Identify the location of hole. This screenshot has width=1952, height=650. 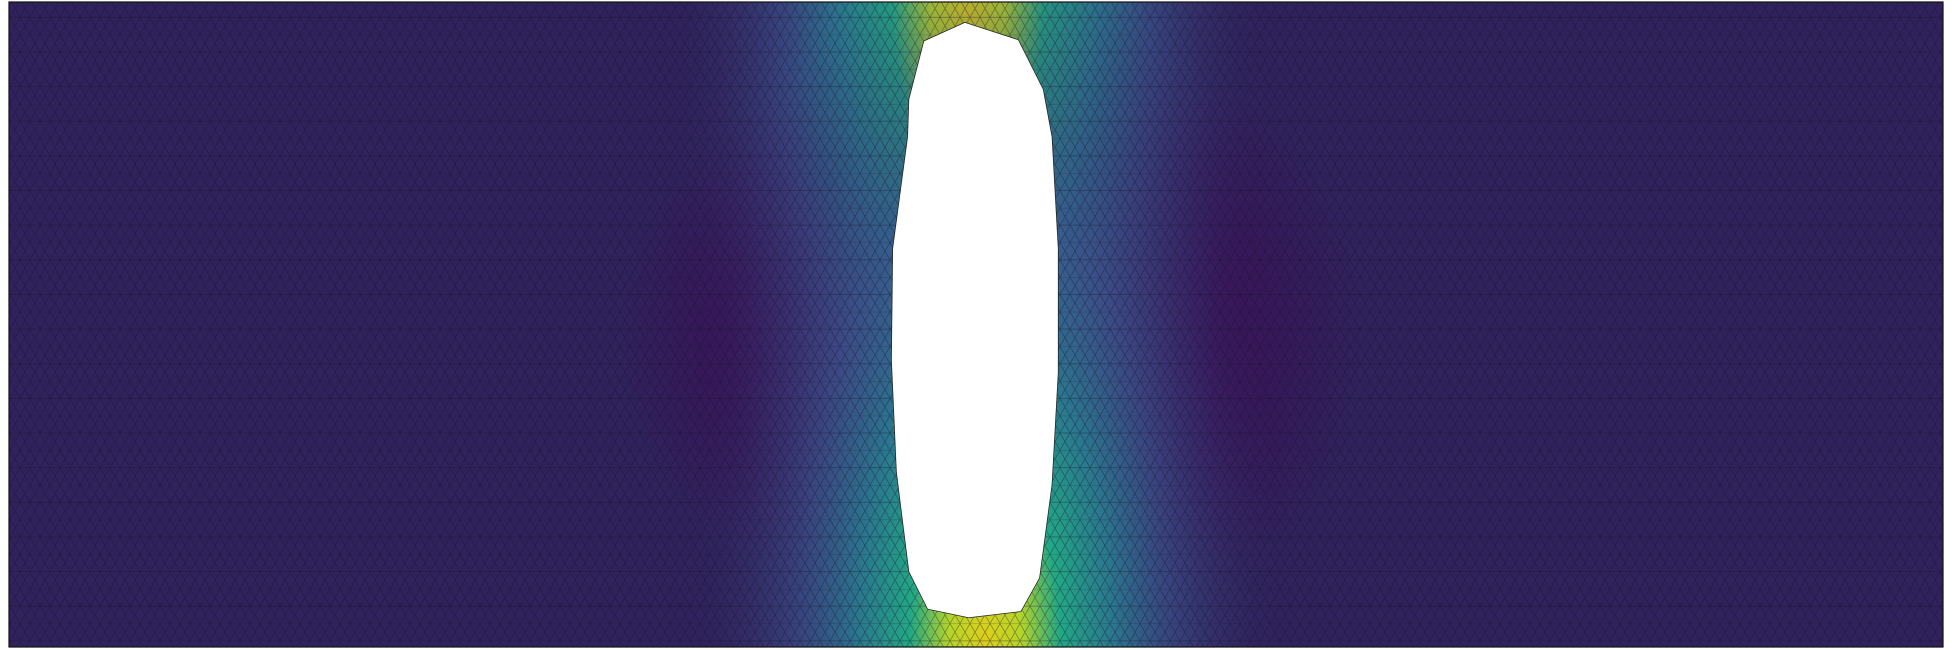
(975, 320).